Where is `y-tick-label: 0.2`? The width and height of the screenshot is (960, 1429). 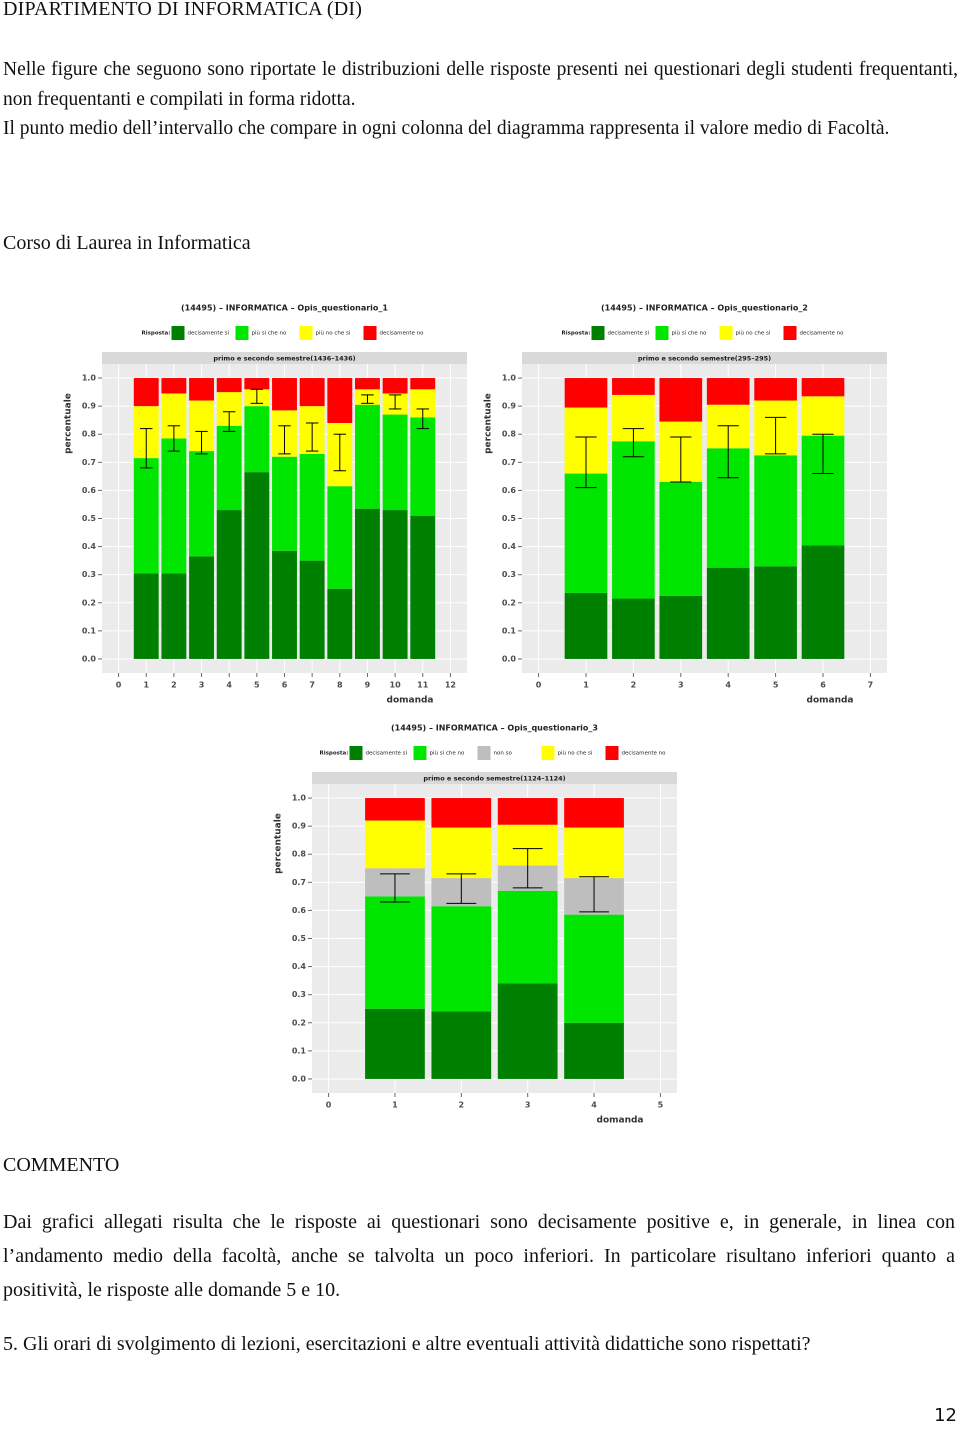 y-tick-label: 0.2 is located at coordinates (89, 602).